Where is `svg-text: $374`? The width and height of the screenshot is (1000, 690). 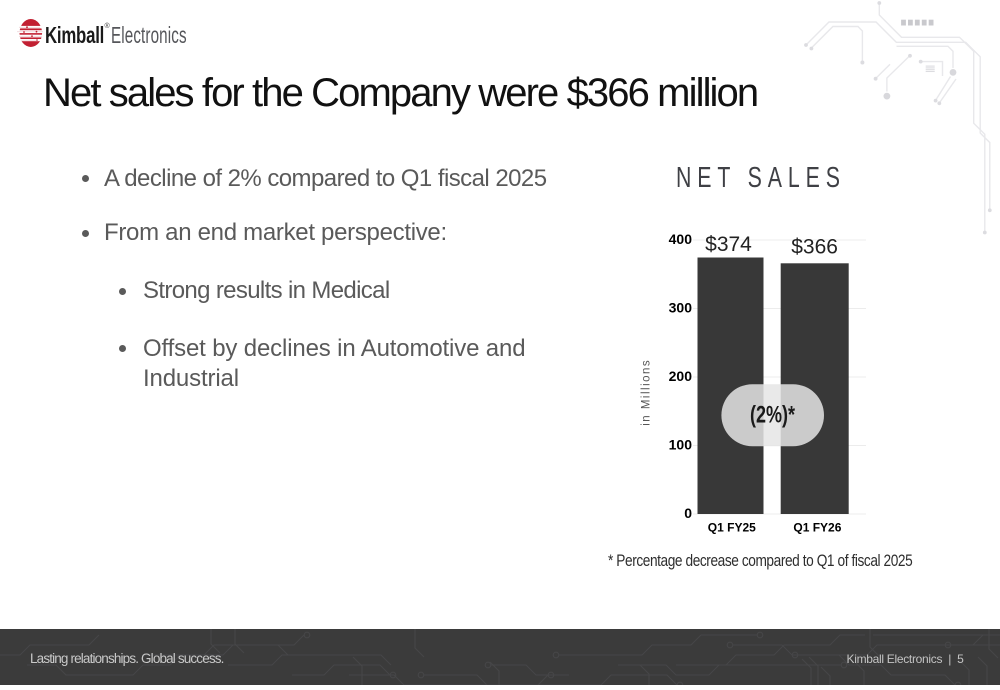
svg-text: $374 is located at coordinates (728, 244).